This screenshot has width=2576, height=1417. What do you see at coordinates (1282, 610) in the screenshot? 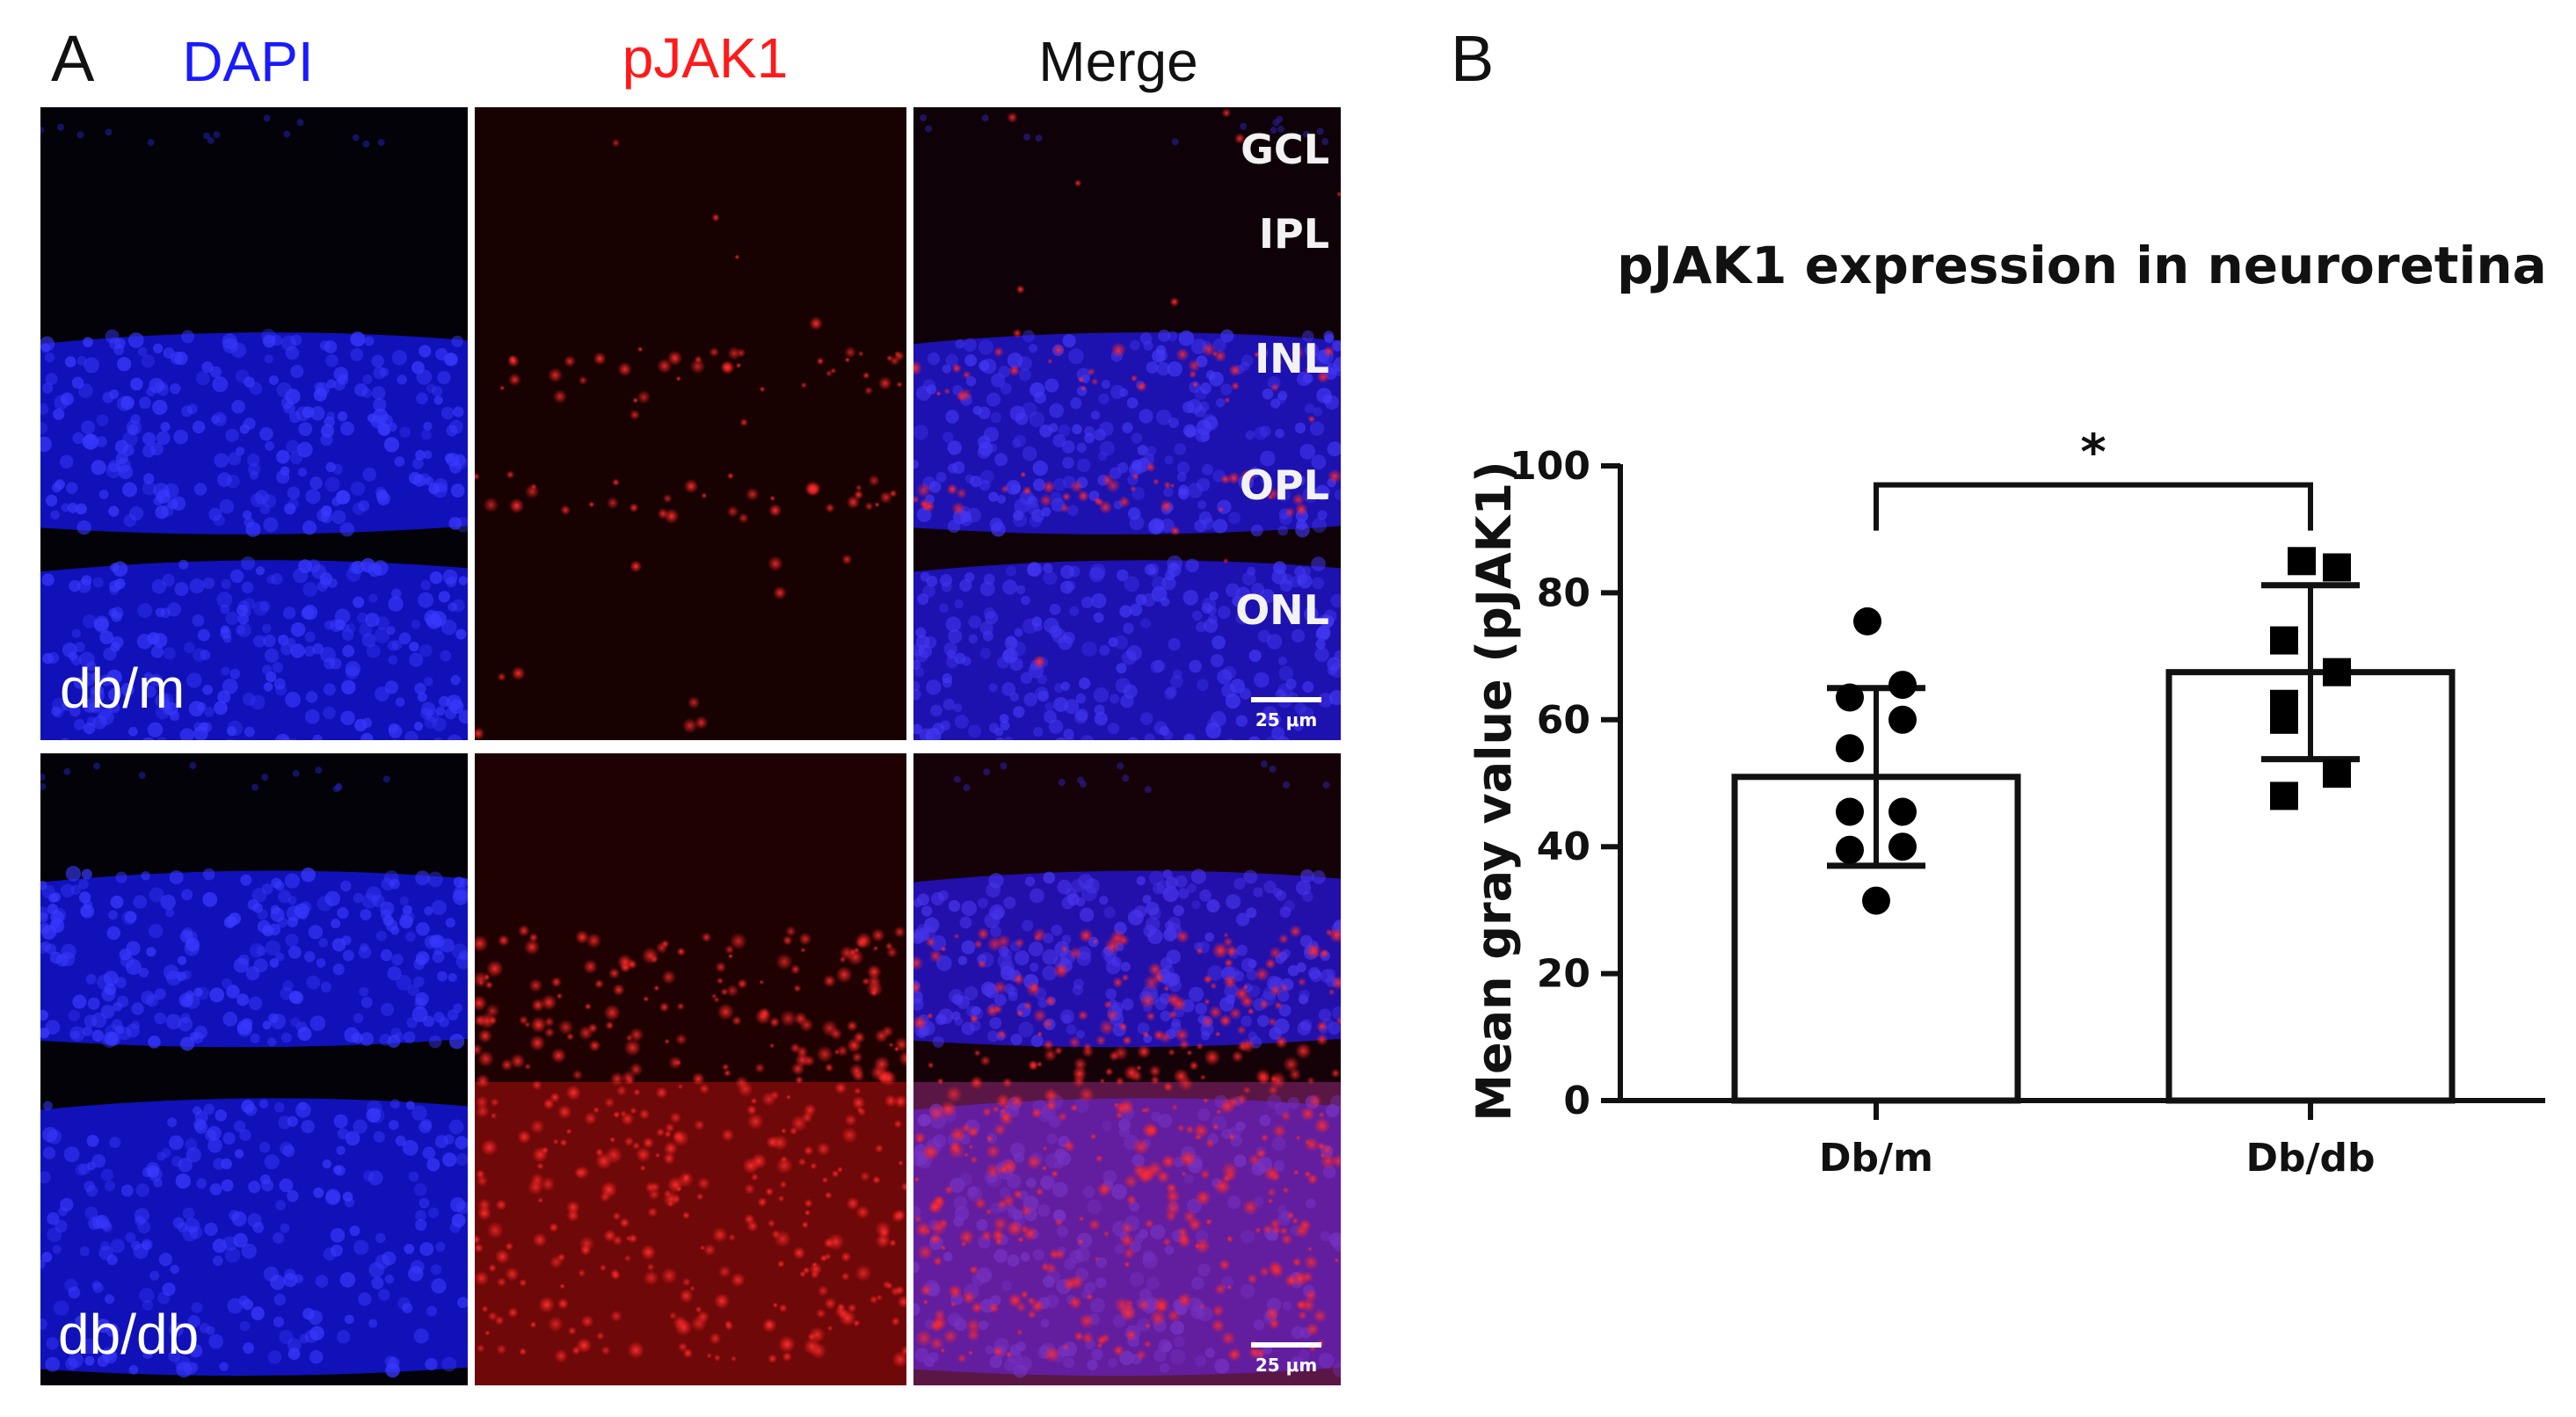
I see `layer-label-onl: ONL` at bounding box center [1282, 610].